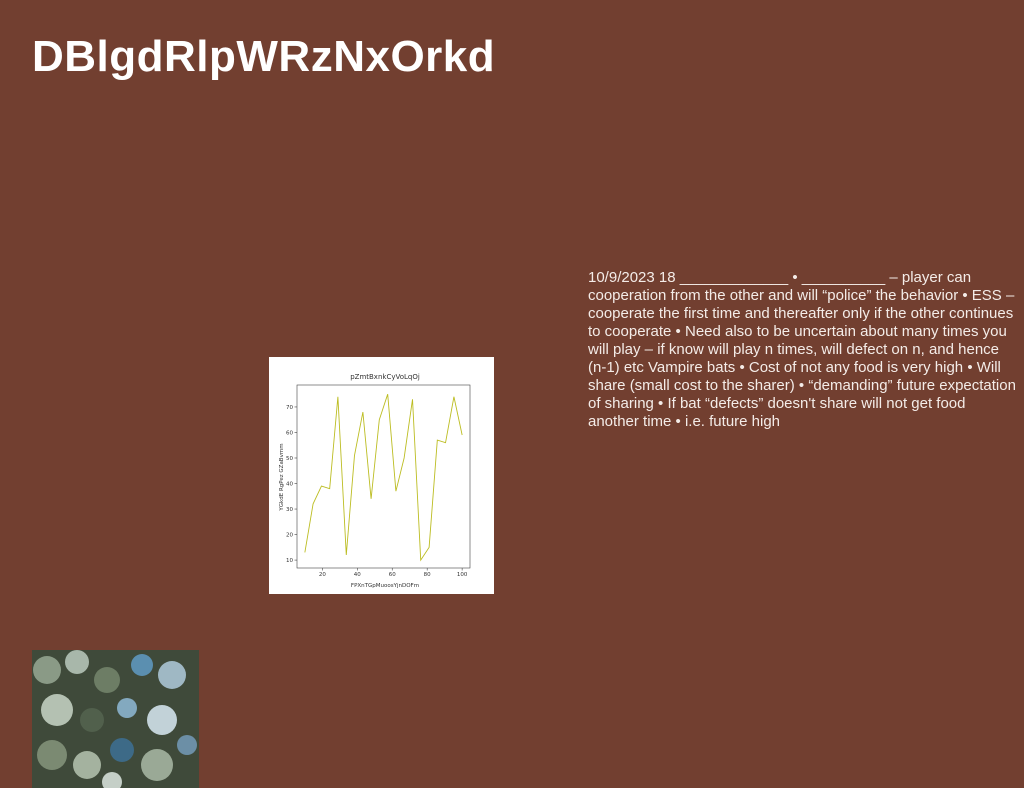  Describe the element at coordinates (289, 408) in the screenshot. I see `y-tick-label: 70` at that location.